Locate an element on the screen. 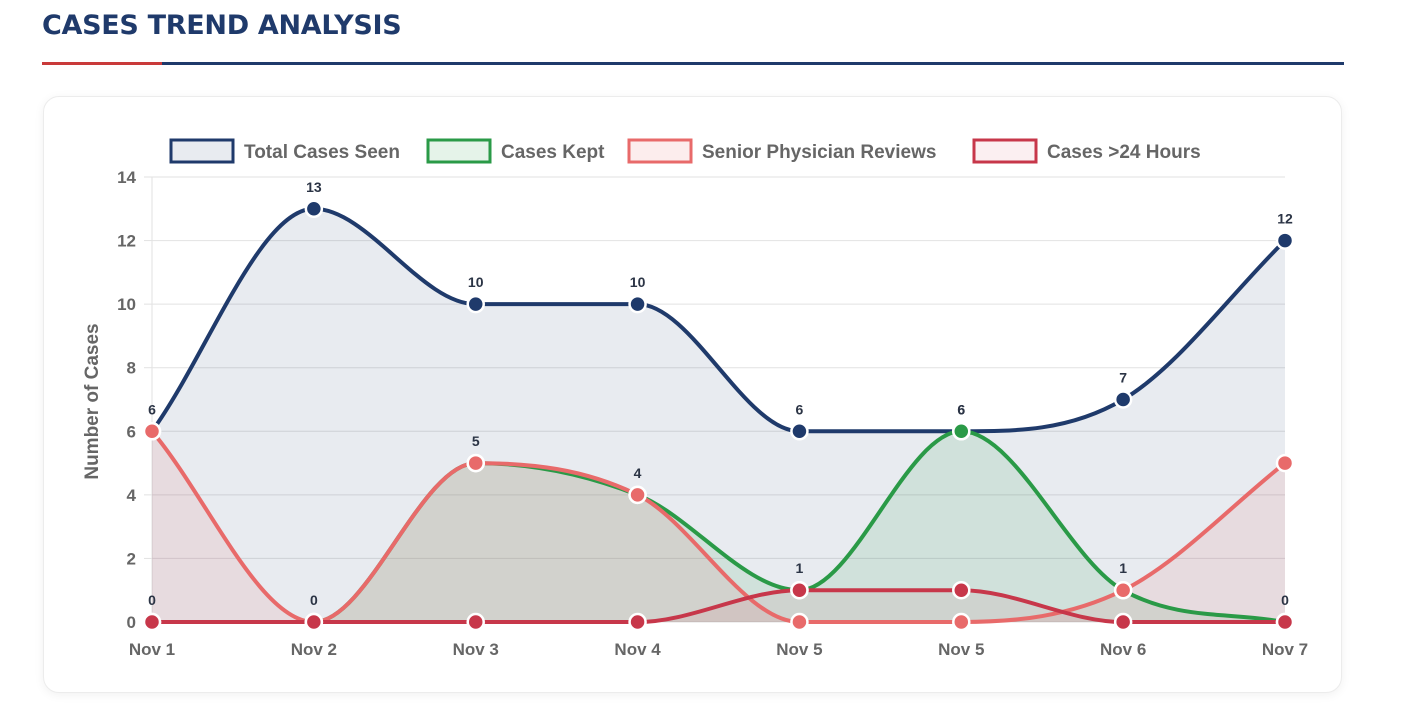 This screenshot has height=723, width=1405. cases-kept-data-label: 6 is located at coordinates (961, 409).